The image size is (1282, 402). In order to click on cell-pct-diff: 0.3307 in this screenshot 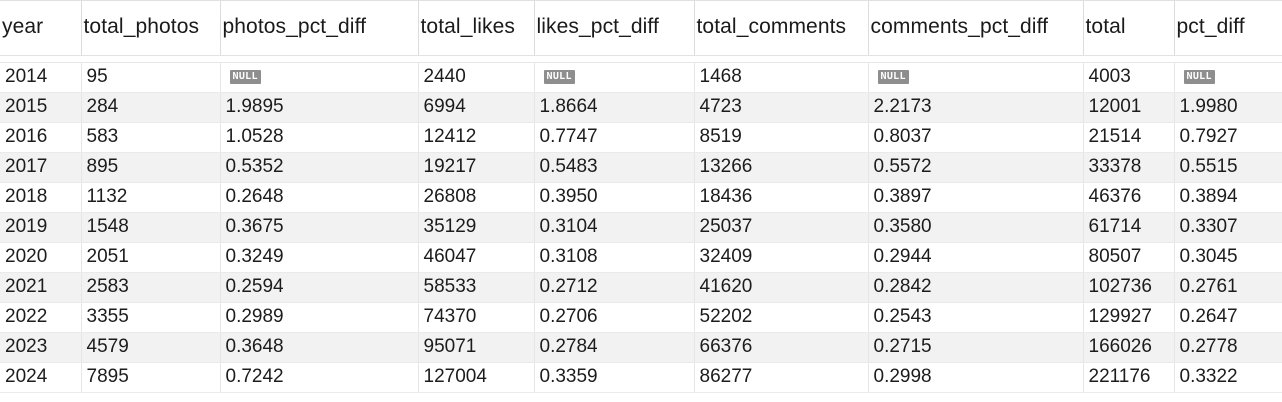, I will do `click(1228, 227)`.